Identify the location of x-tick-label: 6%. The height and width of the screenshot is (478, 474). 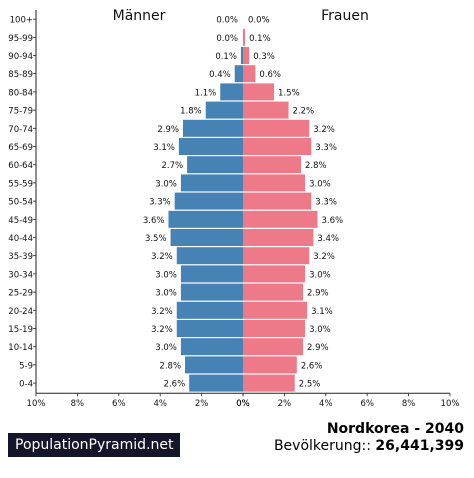
(367, 404).